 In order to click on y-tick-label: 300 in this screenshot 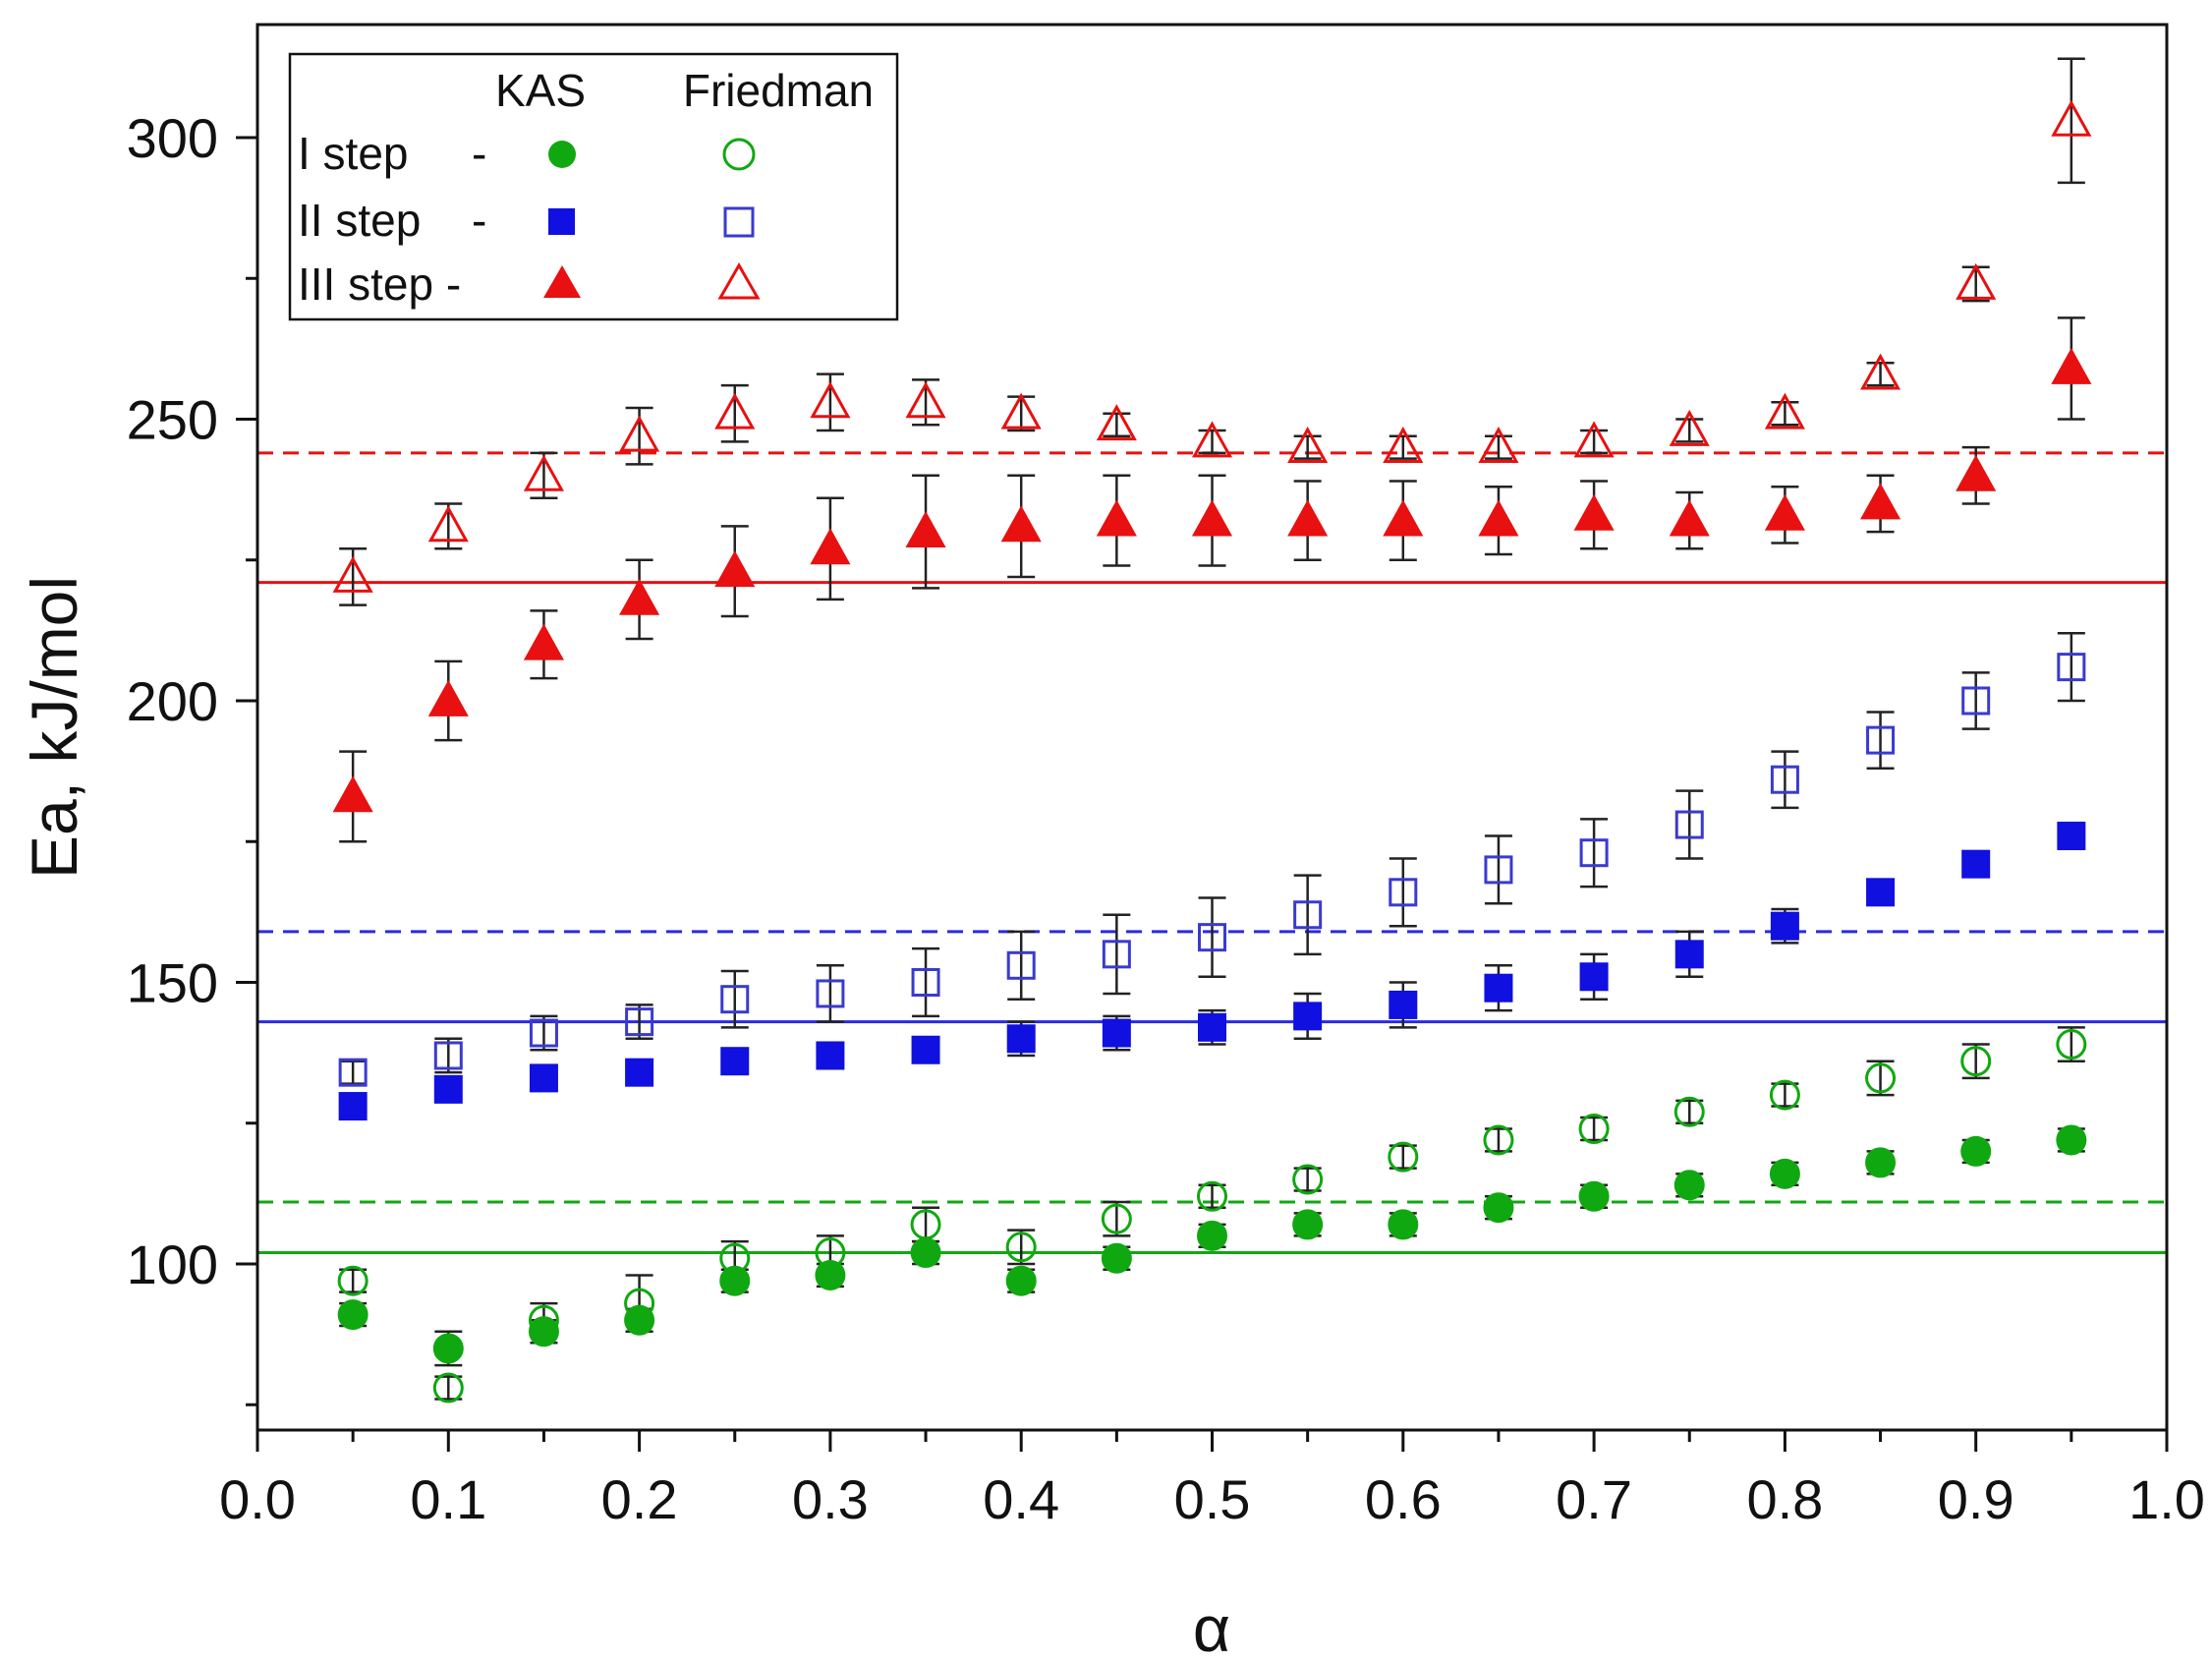, I will do `click(172, 138)`.